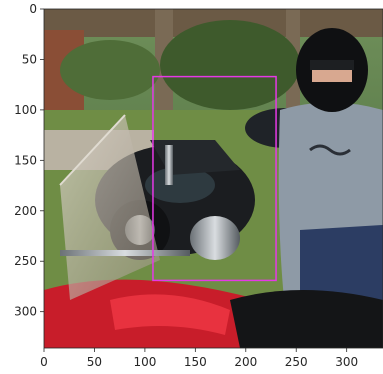  Describe the element at coordinates (346, 362) in the screenshot. I see `x-tick-label: 300` at that location.